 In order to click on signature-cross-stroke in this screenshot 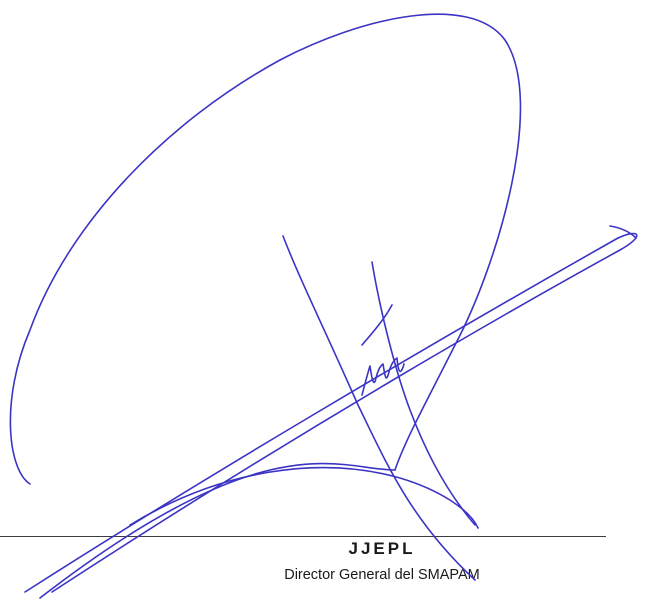, I will do `click(377, 325)`.